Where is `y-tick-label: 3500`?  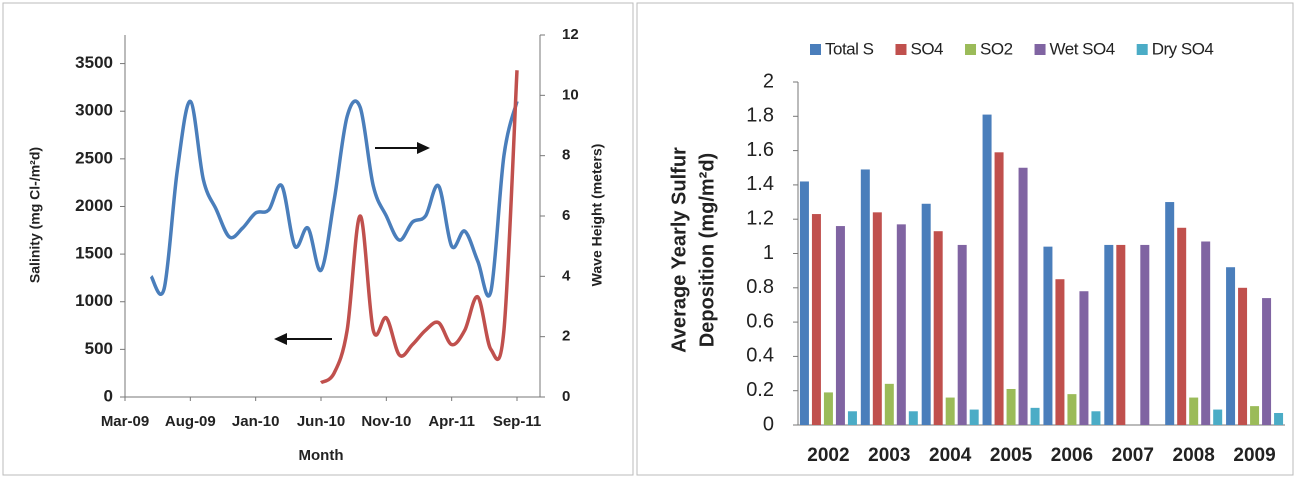 y-tick-label: 3500 is located at coordinates (94, 62).